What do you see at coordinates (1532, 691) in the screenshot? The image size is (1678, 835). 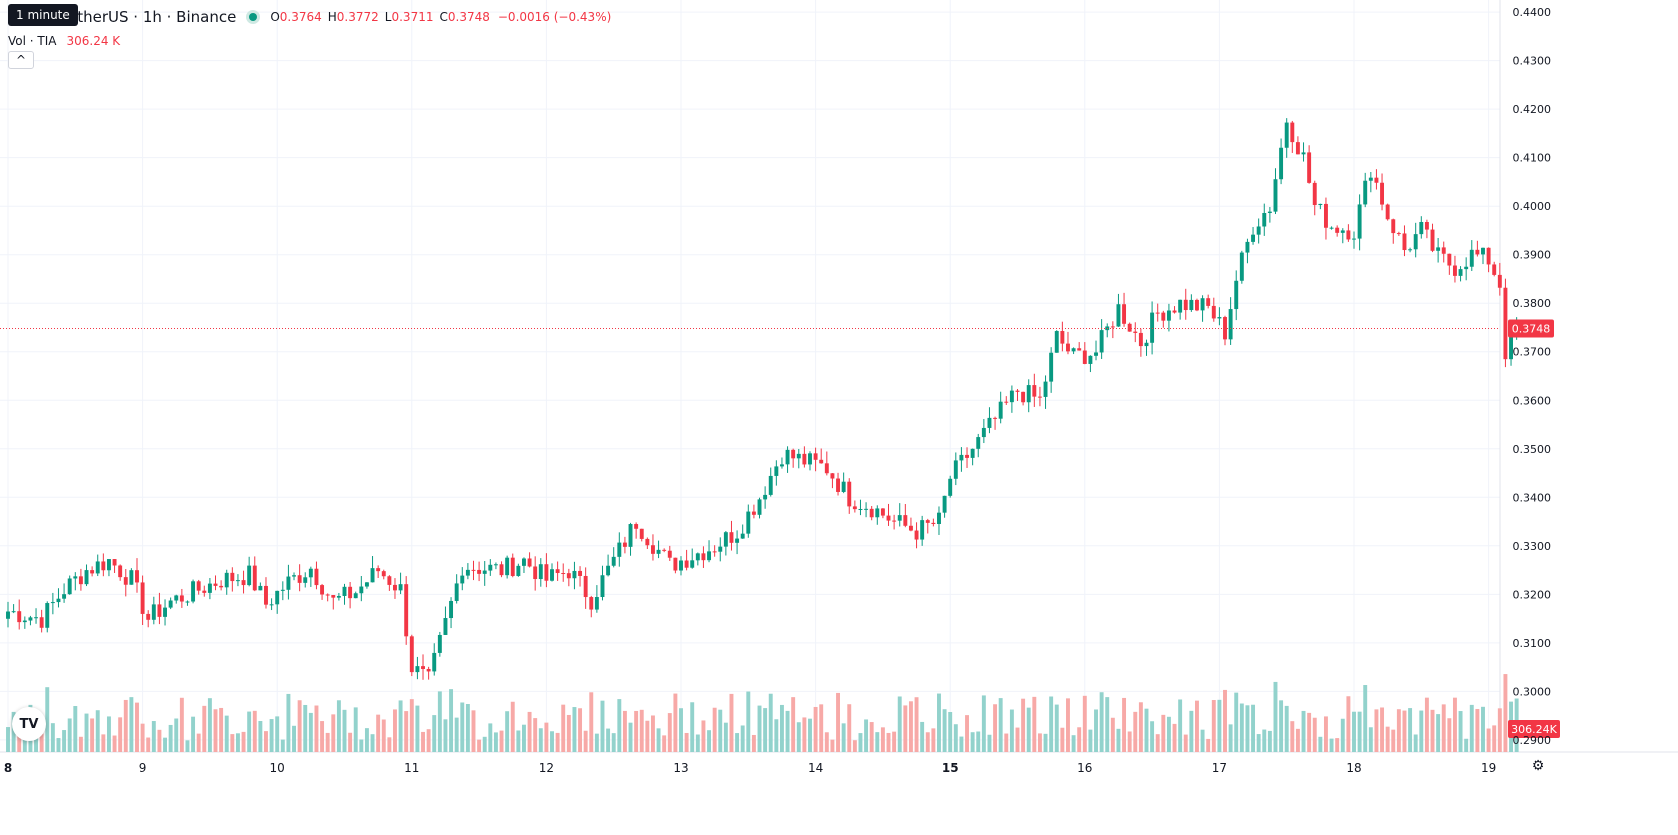 I see `y-tick-label: 0.3000` at bounding box center [1532, 691].